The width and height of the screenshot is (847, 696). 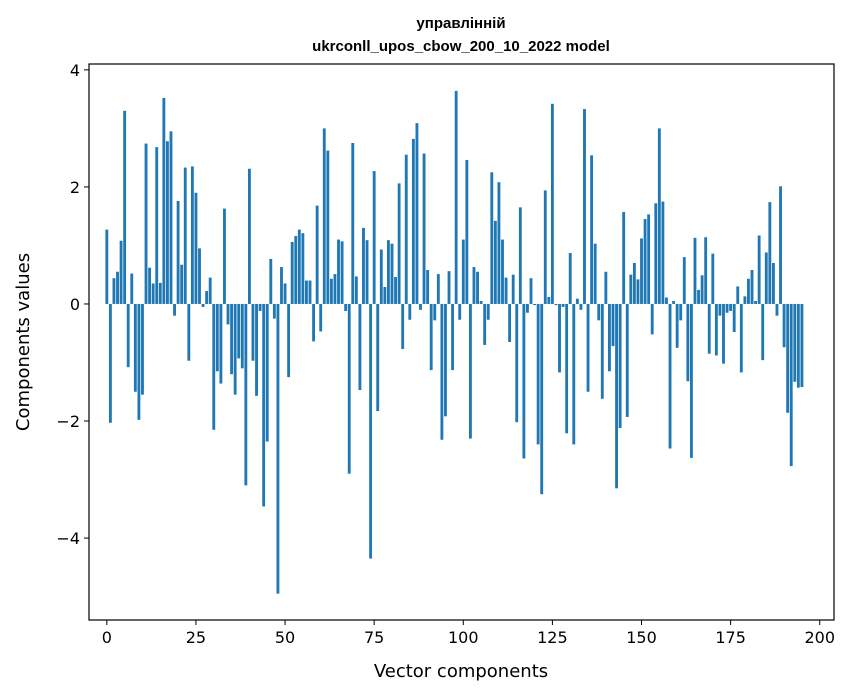 What do you see at coordinates (285, 637) in the screenshot?
I see `x-tick-label: 50` at bounding box center [285, 637].